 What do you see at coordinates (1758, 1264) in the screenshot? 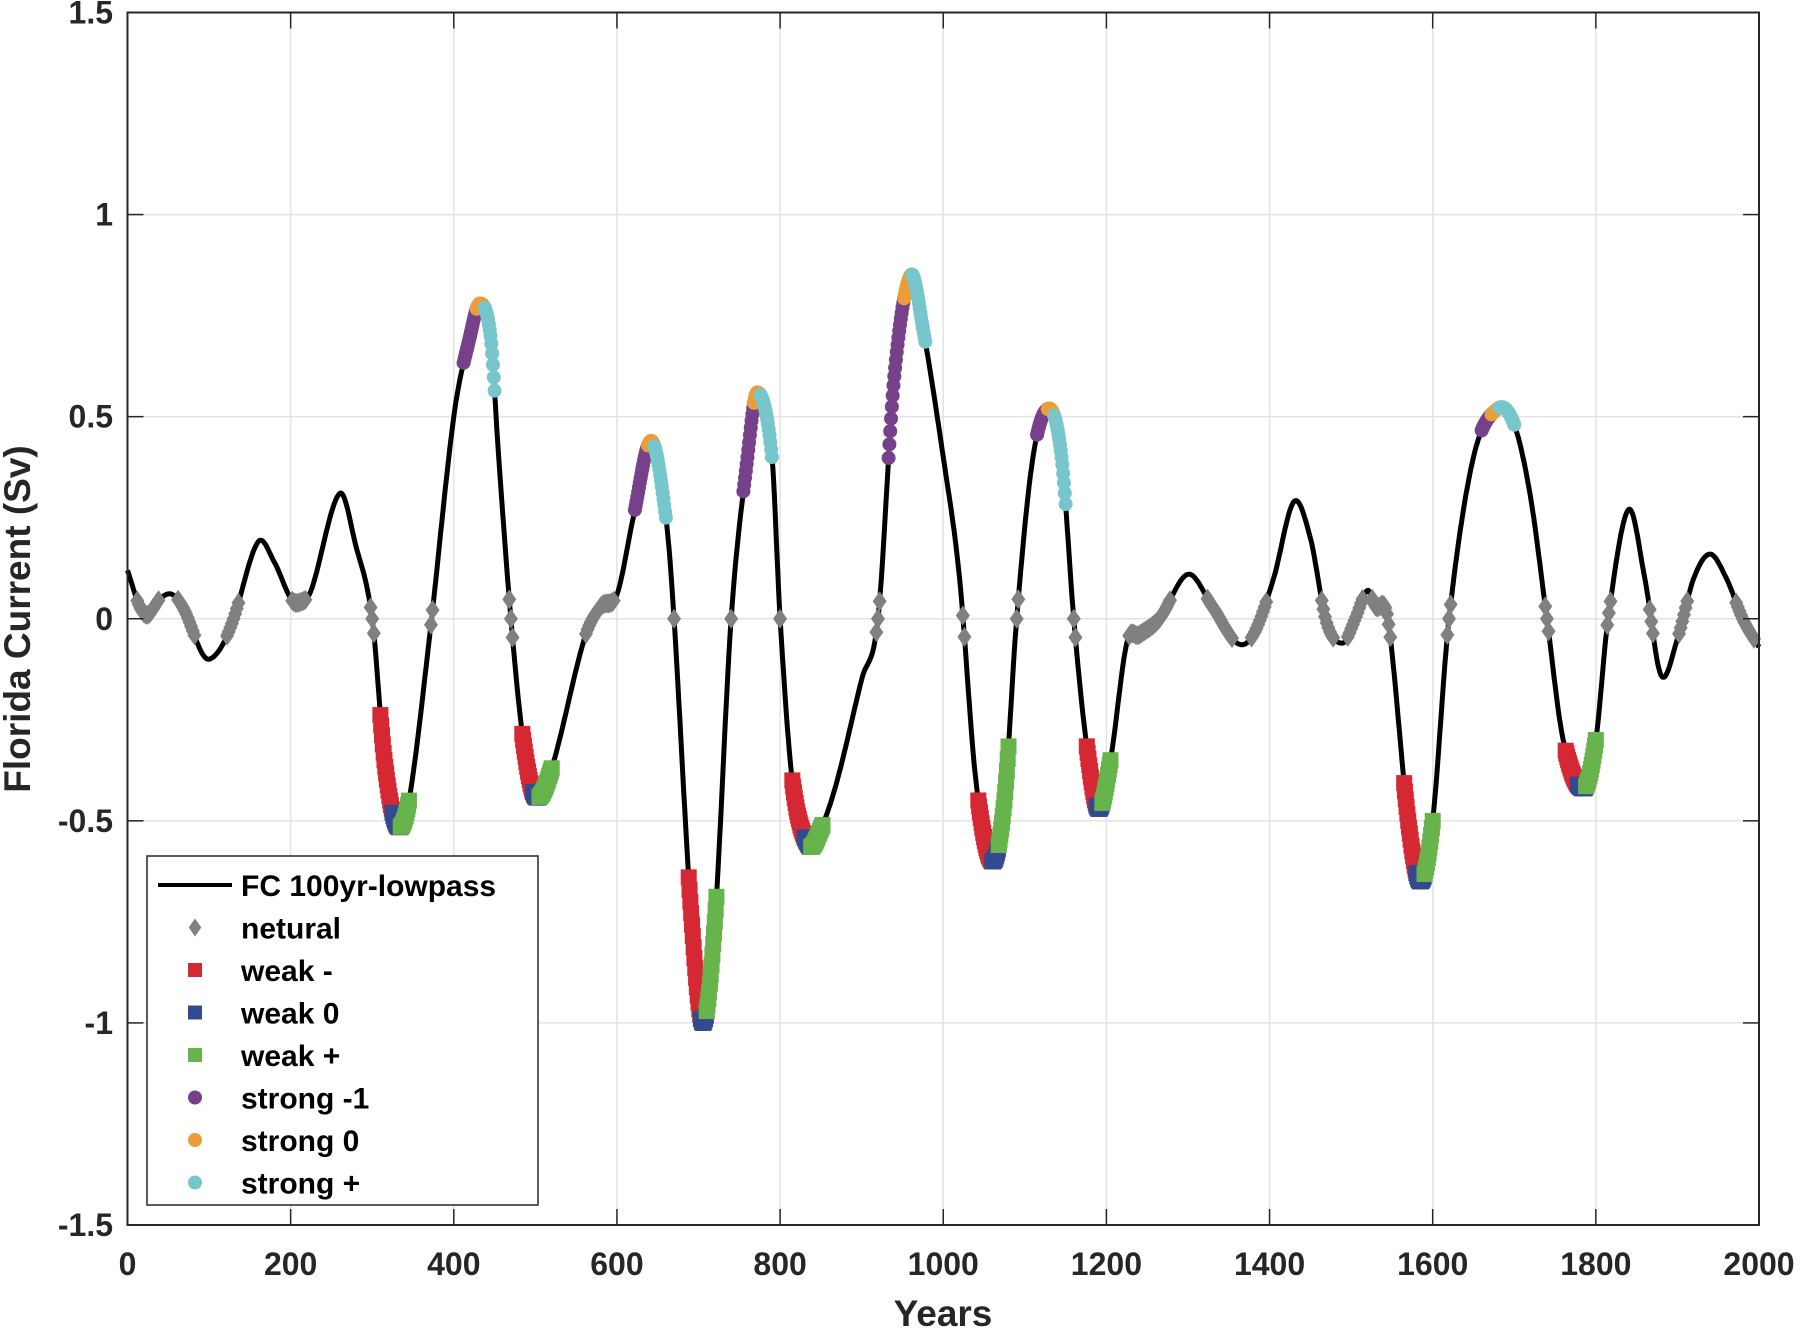
I see `x-tick-label: 2000` at bounding box center [1758, 1264].